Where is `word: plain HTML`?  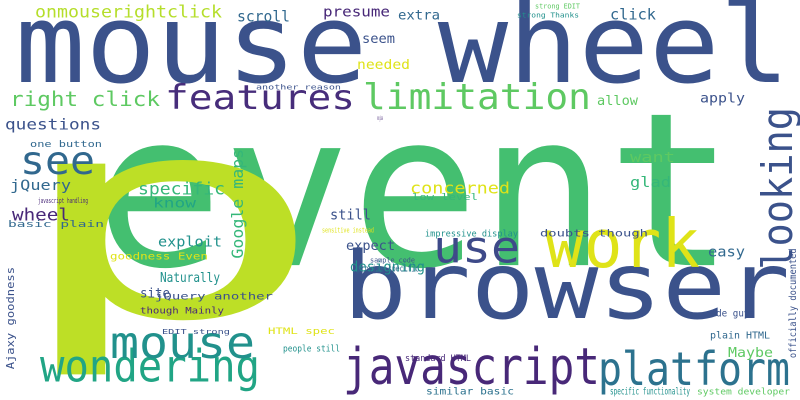
word: plain HTML is located at coordinates (740, 336).